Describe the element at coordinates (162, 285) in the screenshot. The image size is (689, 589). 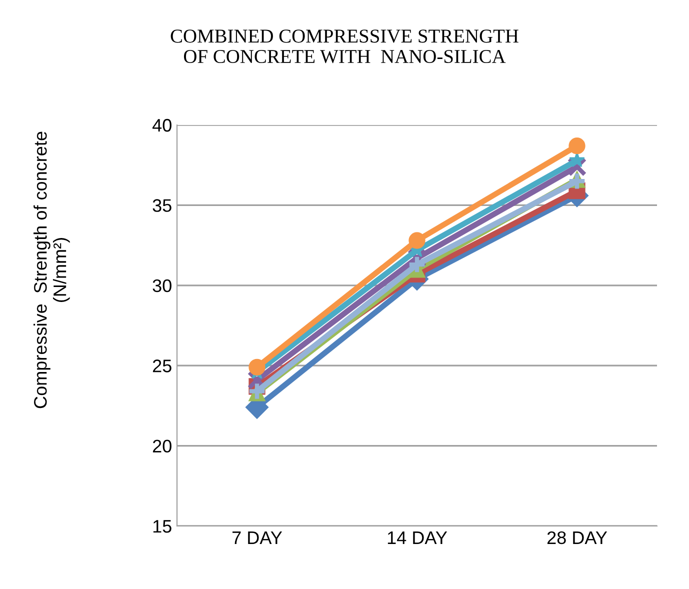
I see `y-tick-label: 30` at that location.